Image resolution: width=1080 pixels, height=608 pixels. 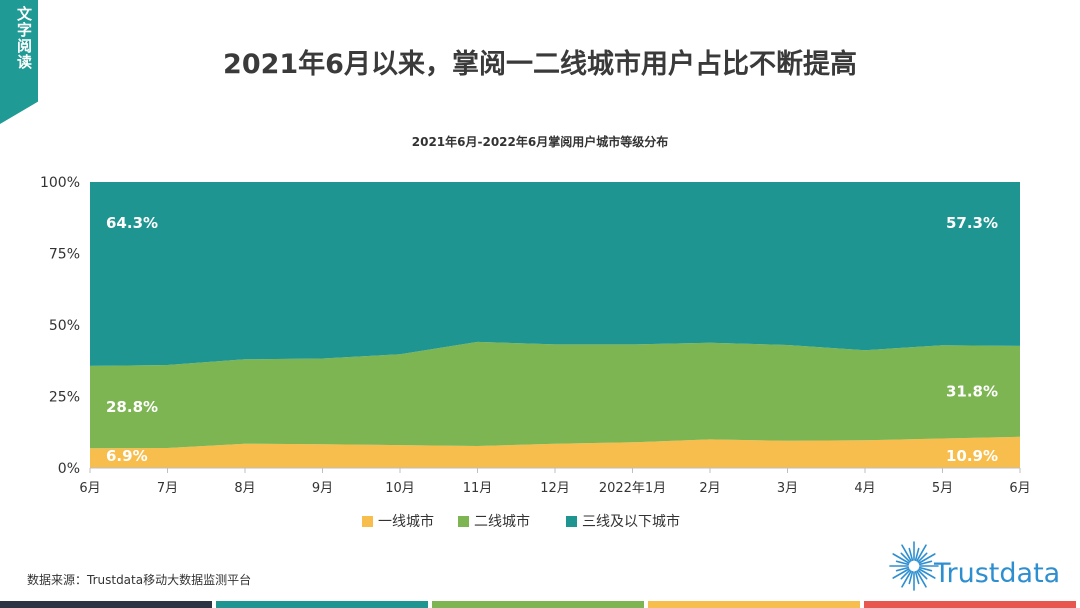 What do you see at coordinates (244, 488) in the screenshot?
I see `x-tick-label: 8月` at bounding box center [244, 488].